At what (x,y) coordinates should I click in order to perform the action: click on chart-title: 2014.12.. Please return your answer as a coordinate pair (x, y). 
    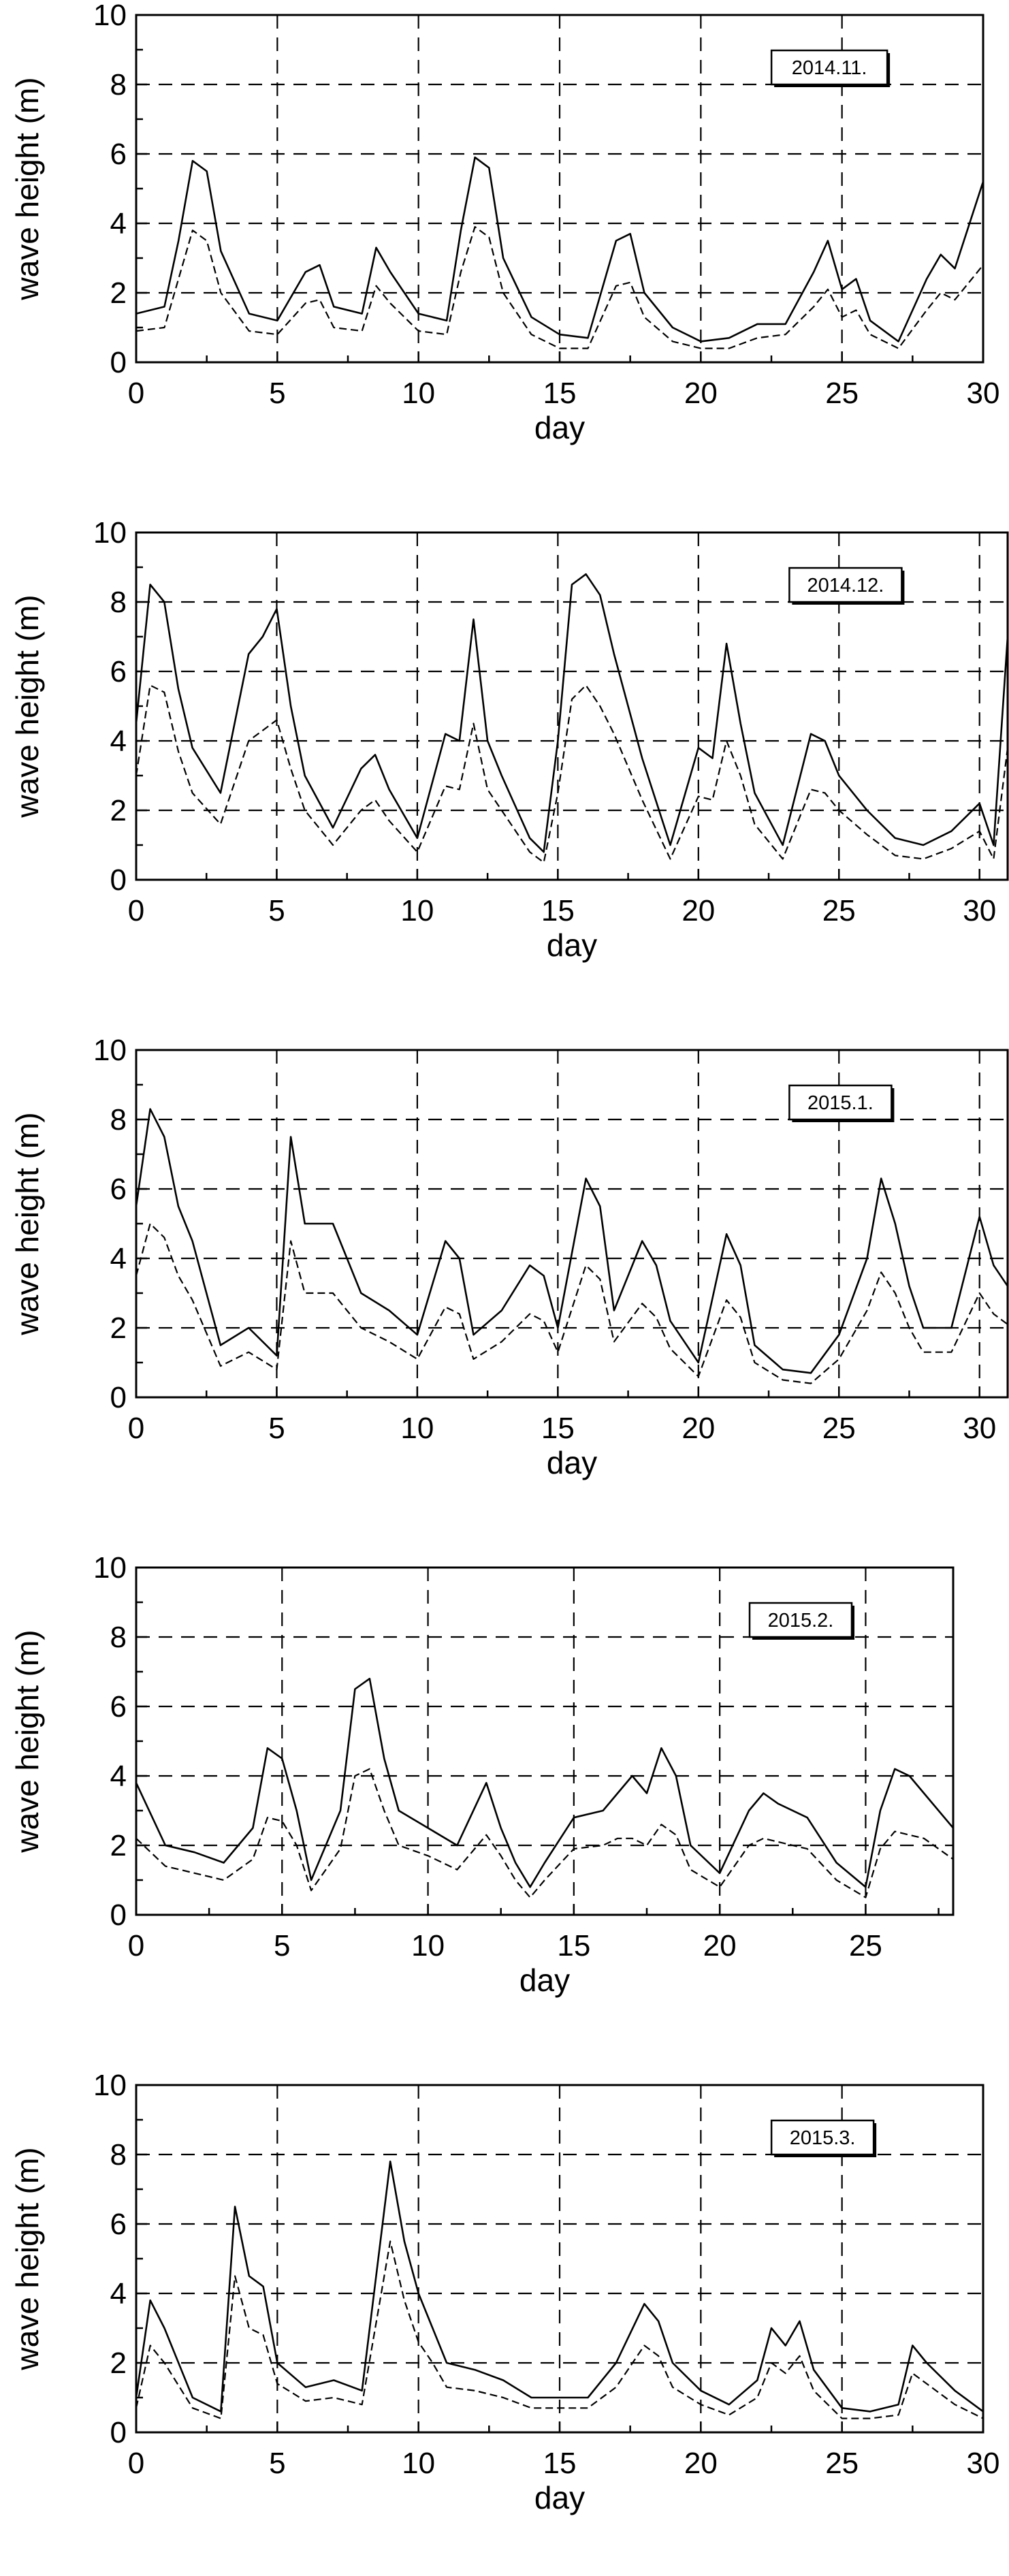
    Looking at the image, I should click on (845, 586).